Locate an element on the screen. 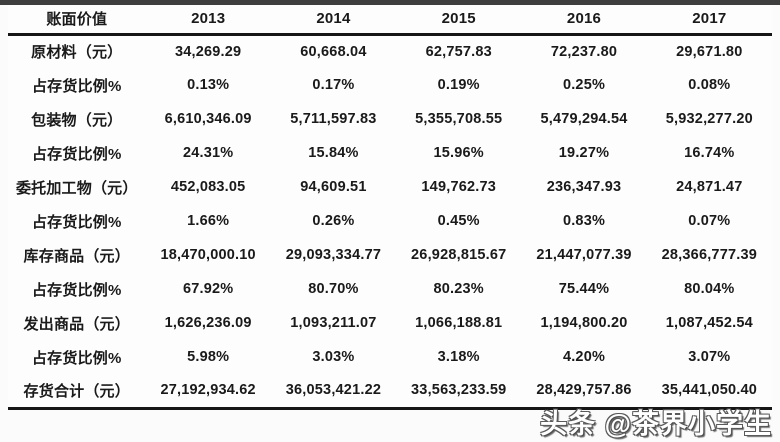 This screenshot has height=442, width=780. cell-value: 75.44% is located at coordinates (584, 289).